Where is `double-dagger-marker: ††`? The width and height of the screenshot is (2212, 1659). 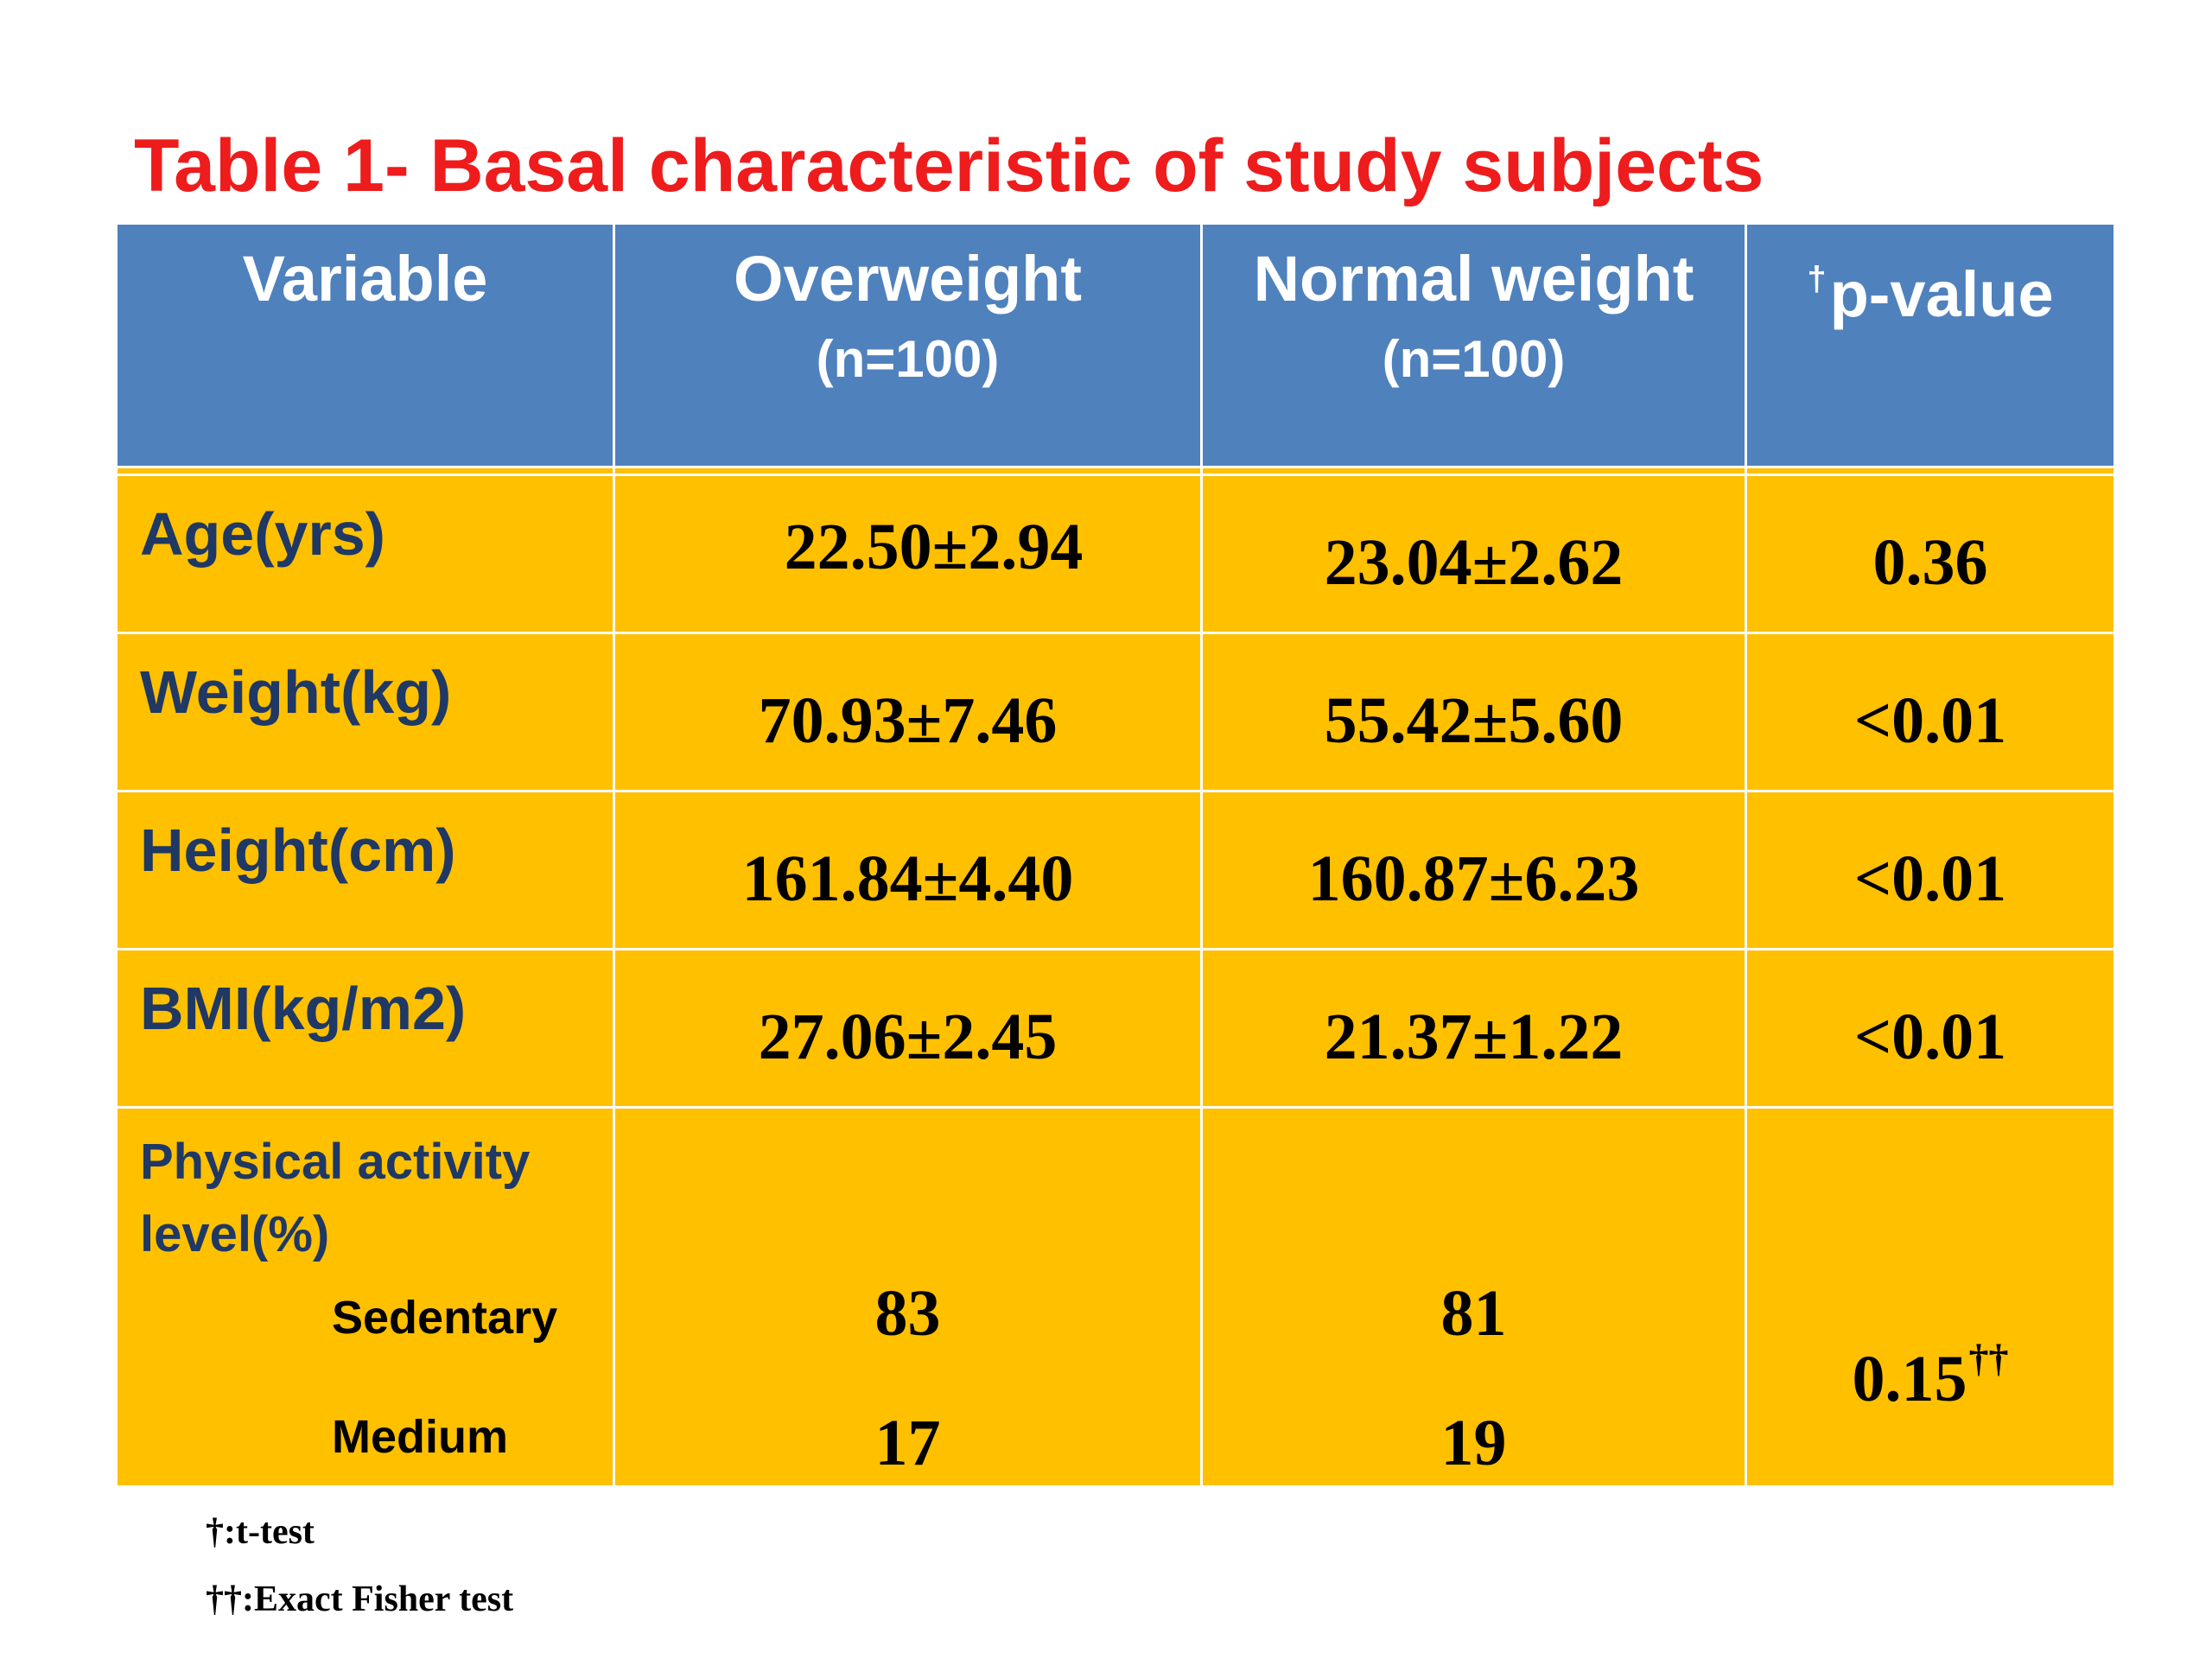 double-dagger-marker: †† is located at coordinates (1989, 1358).